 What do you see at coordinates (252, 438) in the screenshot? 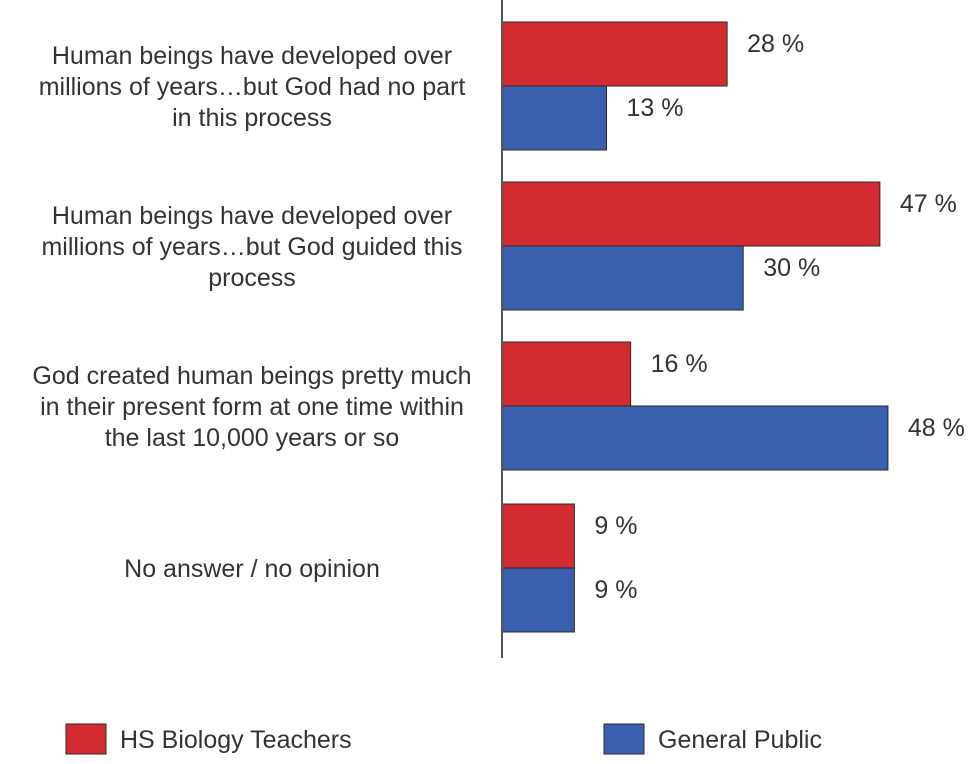
I see `category-label-line: the last 10,000 years or so` at bounding box center [252, 438].